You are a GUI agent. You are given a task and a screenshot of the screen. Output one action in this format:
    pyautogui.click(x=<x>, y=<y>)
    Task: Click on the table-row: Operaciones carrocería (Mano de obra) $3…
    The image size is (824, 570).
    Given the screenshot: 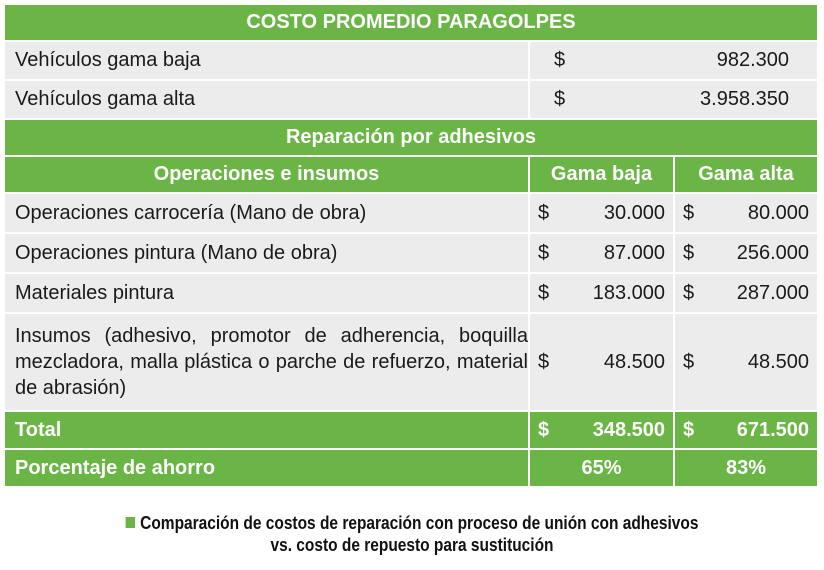 What is the action you would take?
    pyautogui.click(x=411, y=213)
    